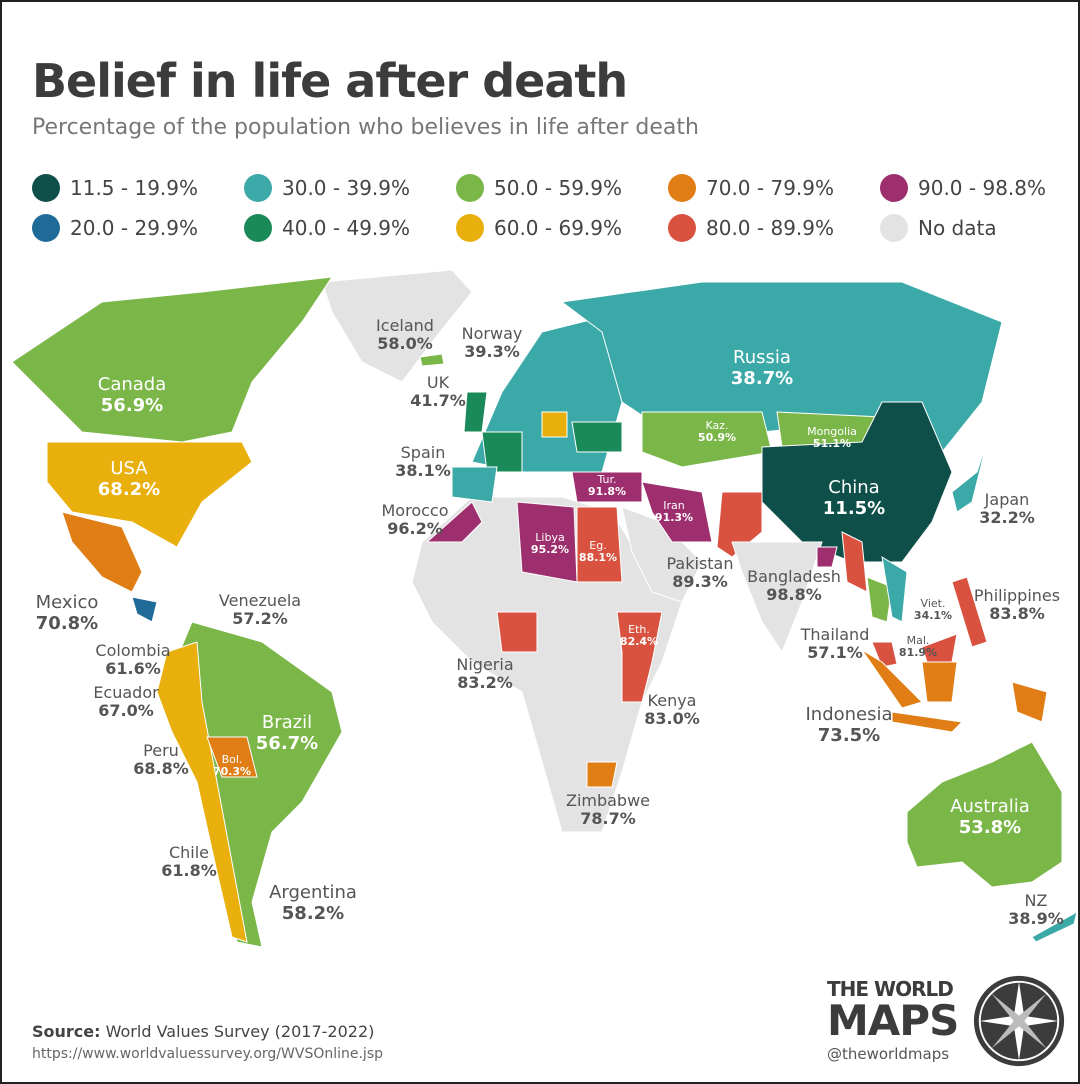 The image size is (1080, 1084). Describe the element at coordinates (827, 557) in the screenshot. I see `bangladesh` at that location.